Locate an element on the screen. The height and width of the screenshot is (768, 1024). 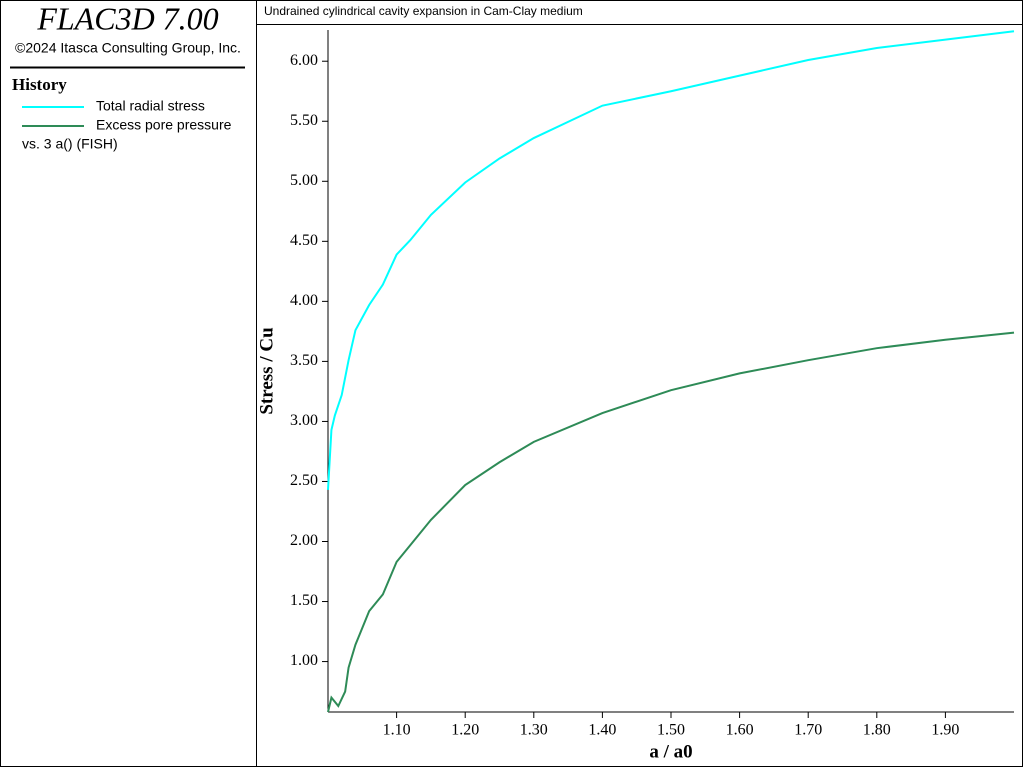
x-tick-label: 1.30 is located at coordinates (534, 730).